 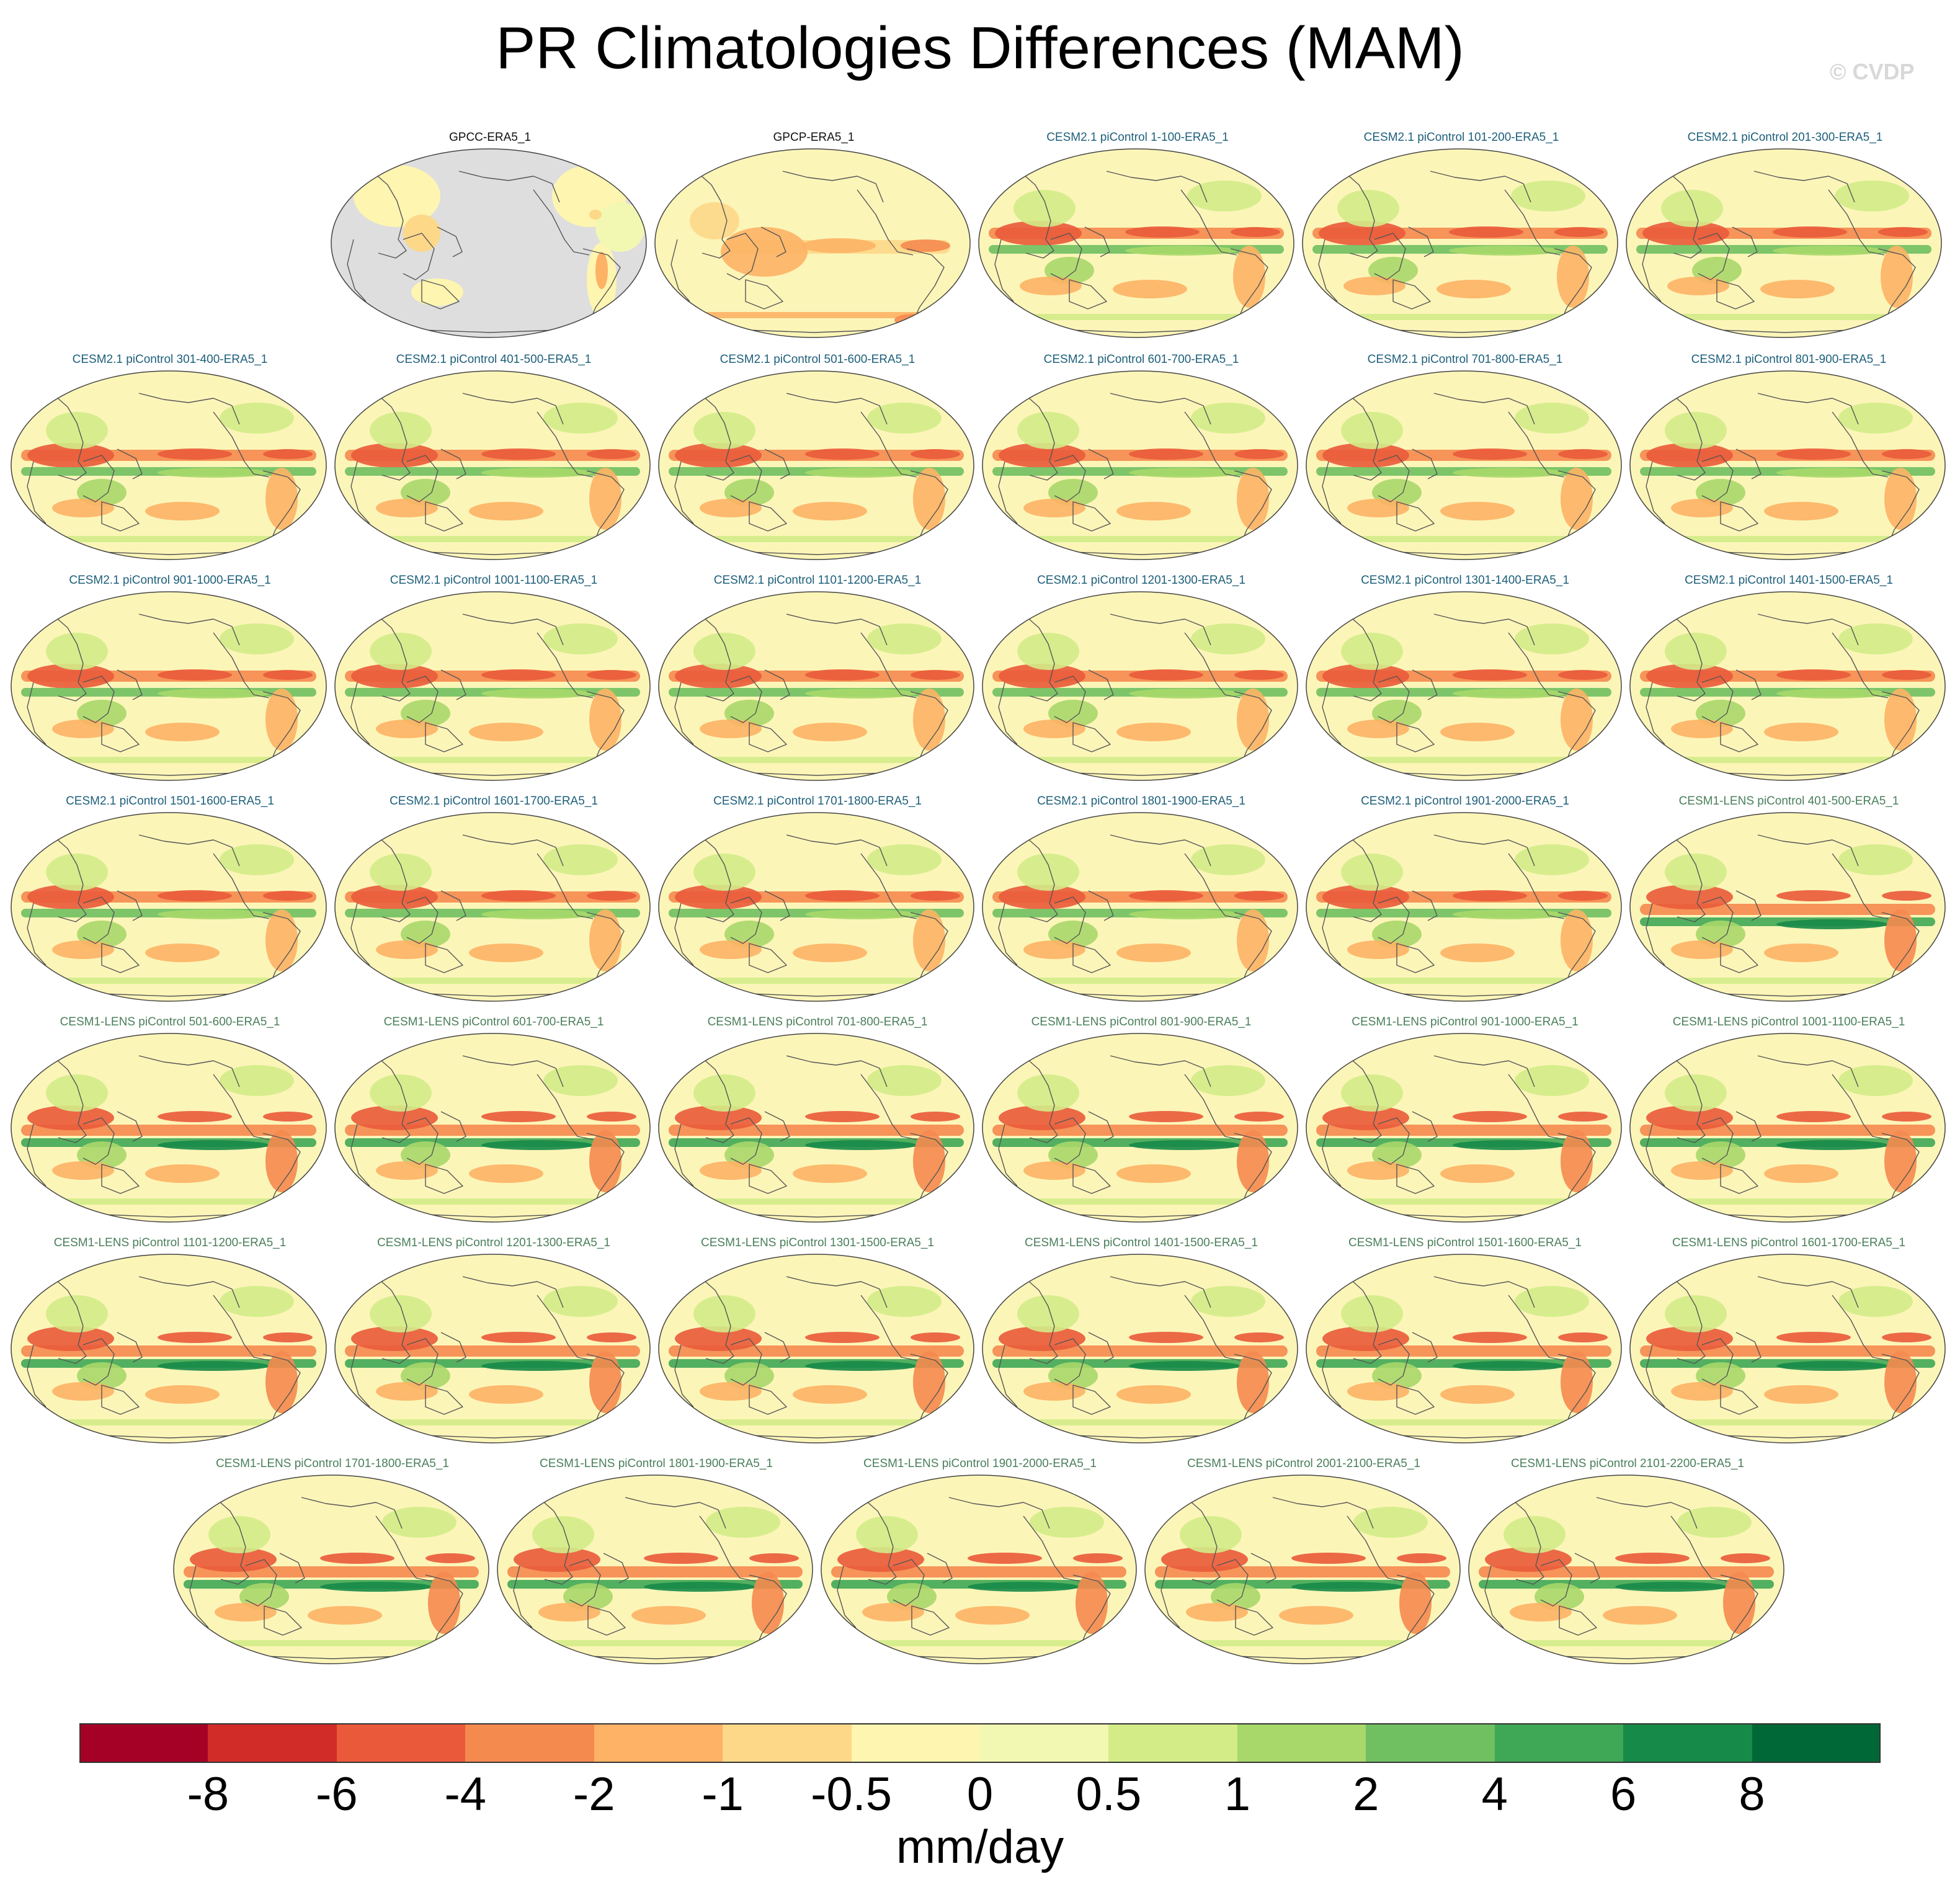 I want to click on panel-title: CESM1-LENS piControl 2101-2200-ERA5_1, so click(x=1627, y=1463).